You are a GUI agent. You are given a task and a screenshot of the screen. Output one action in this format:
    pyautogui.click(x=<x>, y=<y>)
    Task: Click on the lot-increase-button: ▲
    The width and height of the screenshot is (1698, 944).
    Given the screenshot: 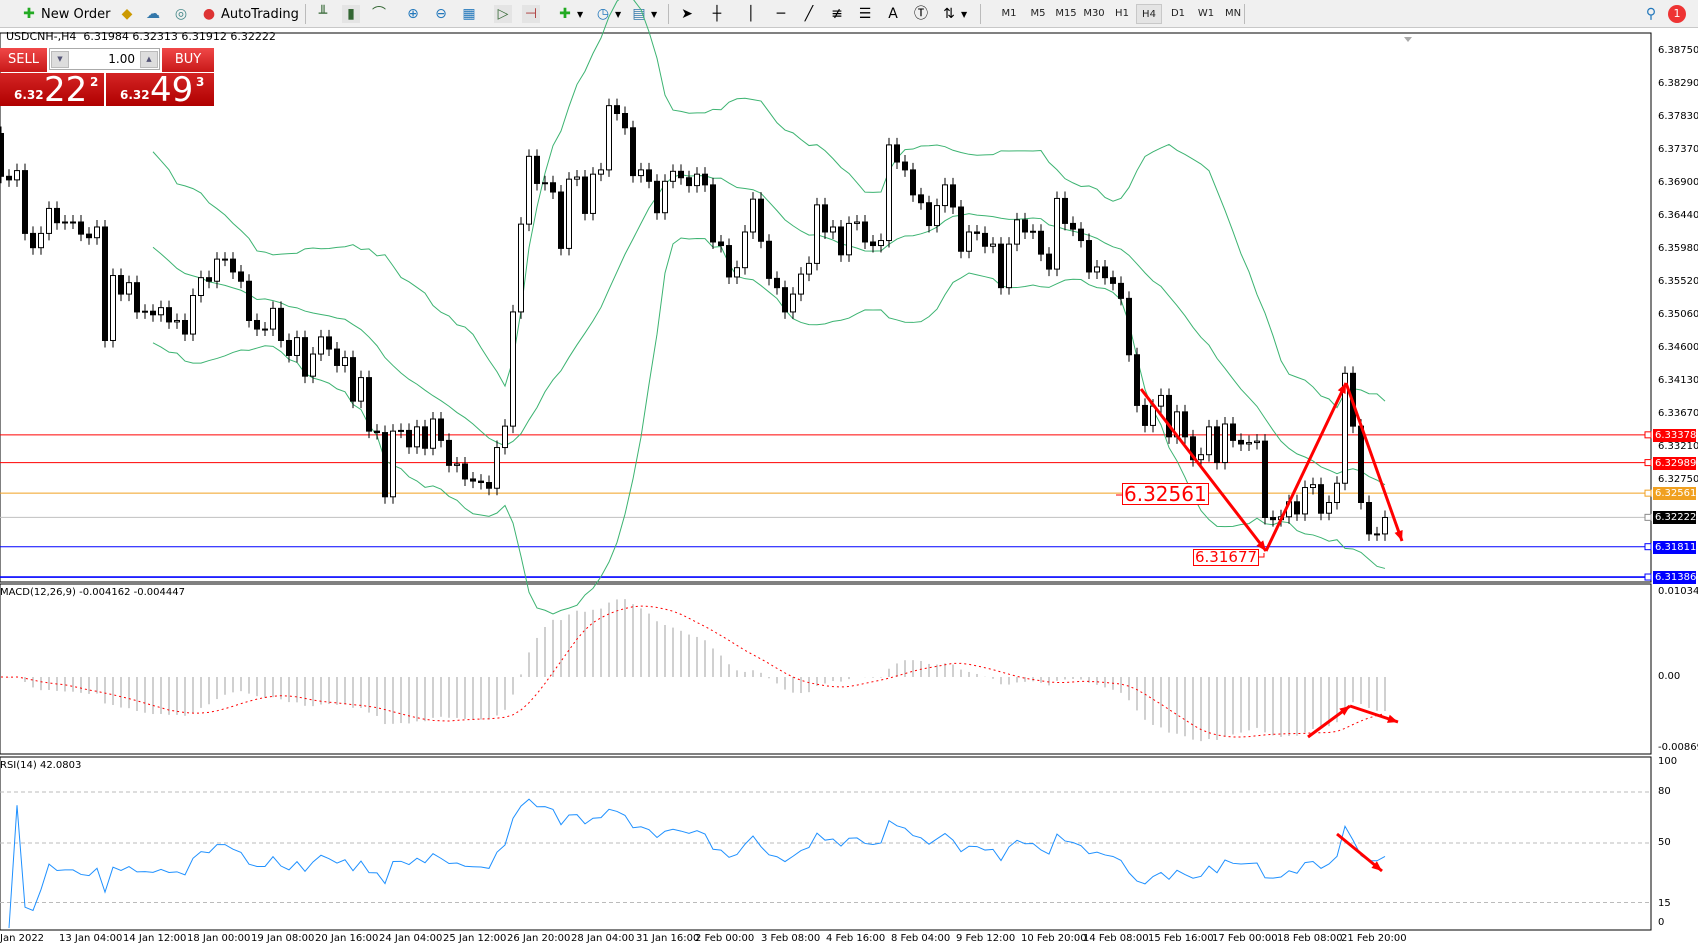 What is the action you would take?
    pyautogui.click(x=149, y=59)
    